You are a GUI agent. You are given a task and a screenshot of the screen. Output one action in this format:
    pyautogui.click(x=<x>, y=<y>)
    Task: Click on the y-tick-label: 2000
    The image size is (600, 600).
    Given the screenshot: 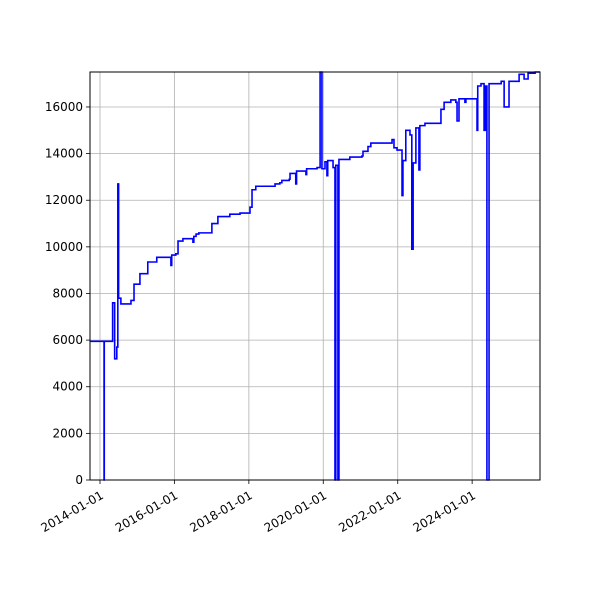 What is the action you would take?
    pyautogui.click(x=67, y=433)
    